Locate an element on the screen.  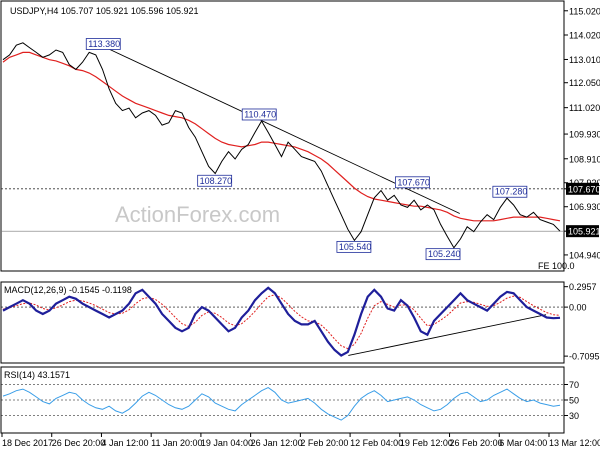
price-tick-label: 108.910 is located at coordinates (584, 159).